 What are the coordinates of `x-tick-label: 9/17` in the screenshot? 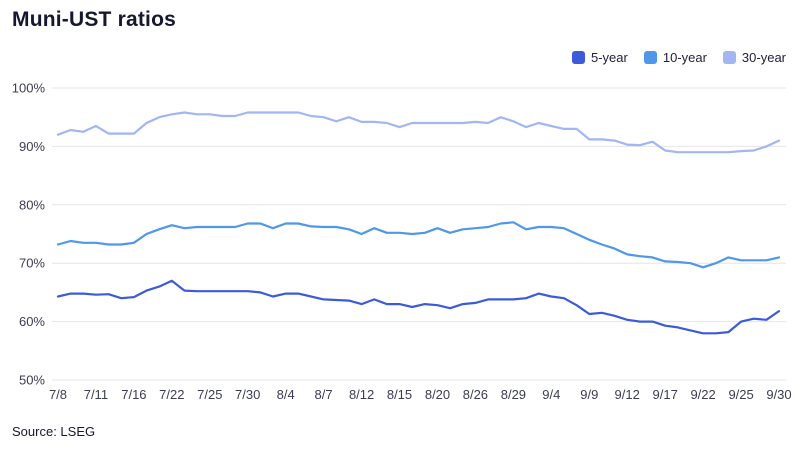 It's located at (665, 394).